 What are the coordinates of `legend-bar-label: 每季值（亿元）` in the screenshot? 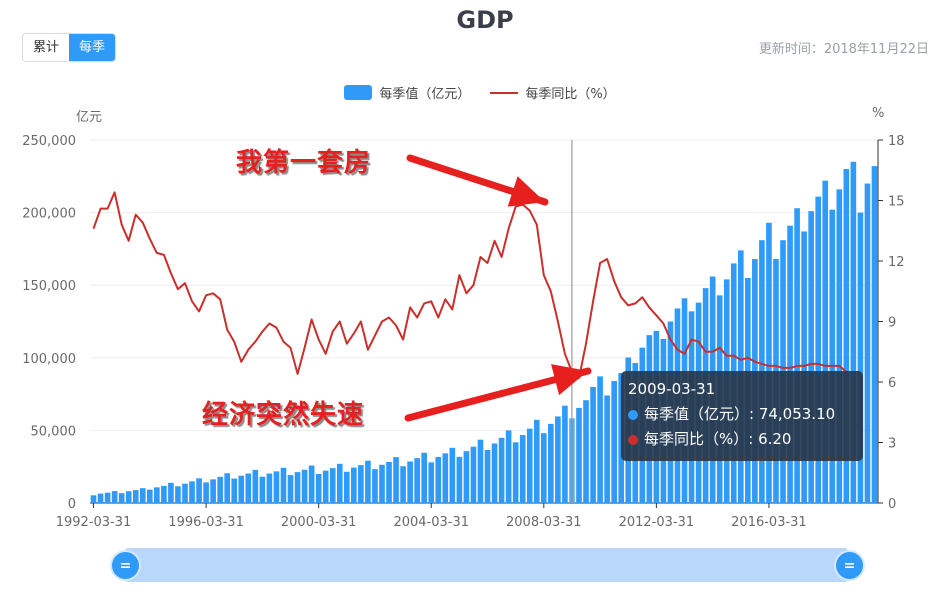 It's located at (425, 94).